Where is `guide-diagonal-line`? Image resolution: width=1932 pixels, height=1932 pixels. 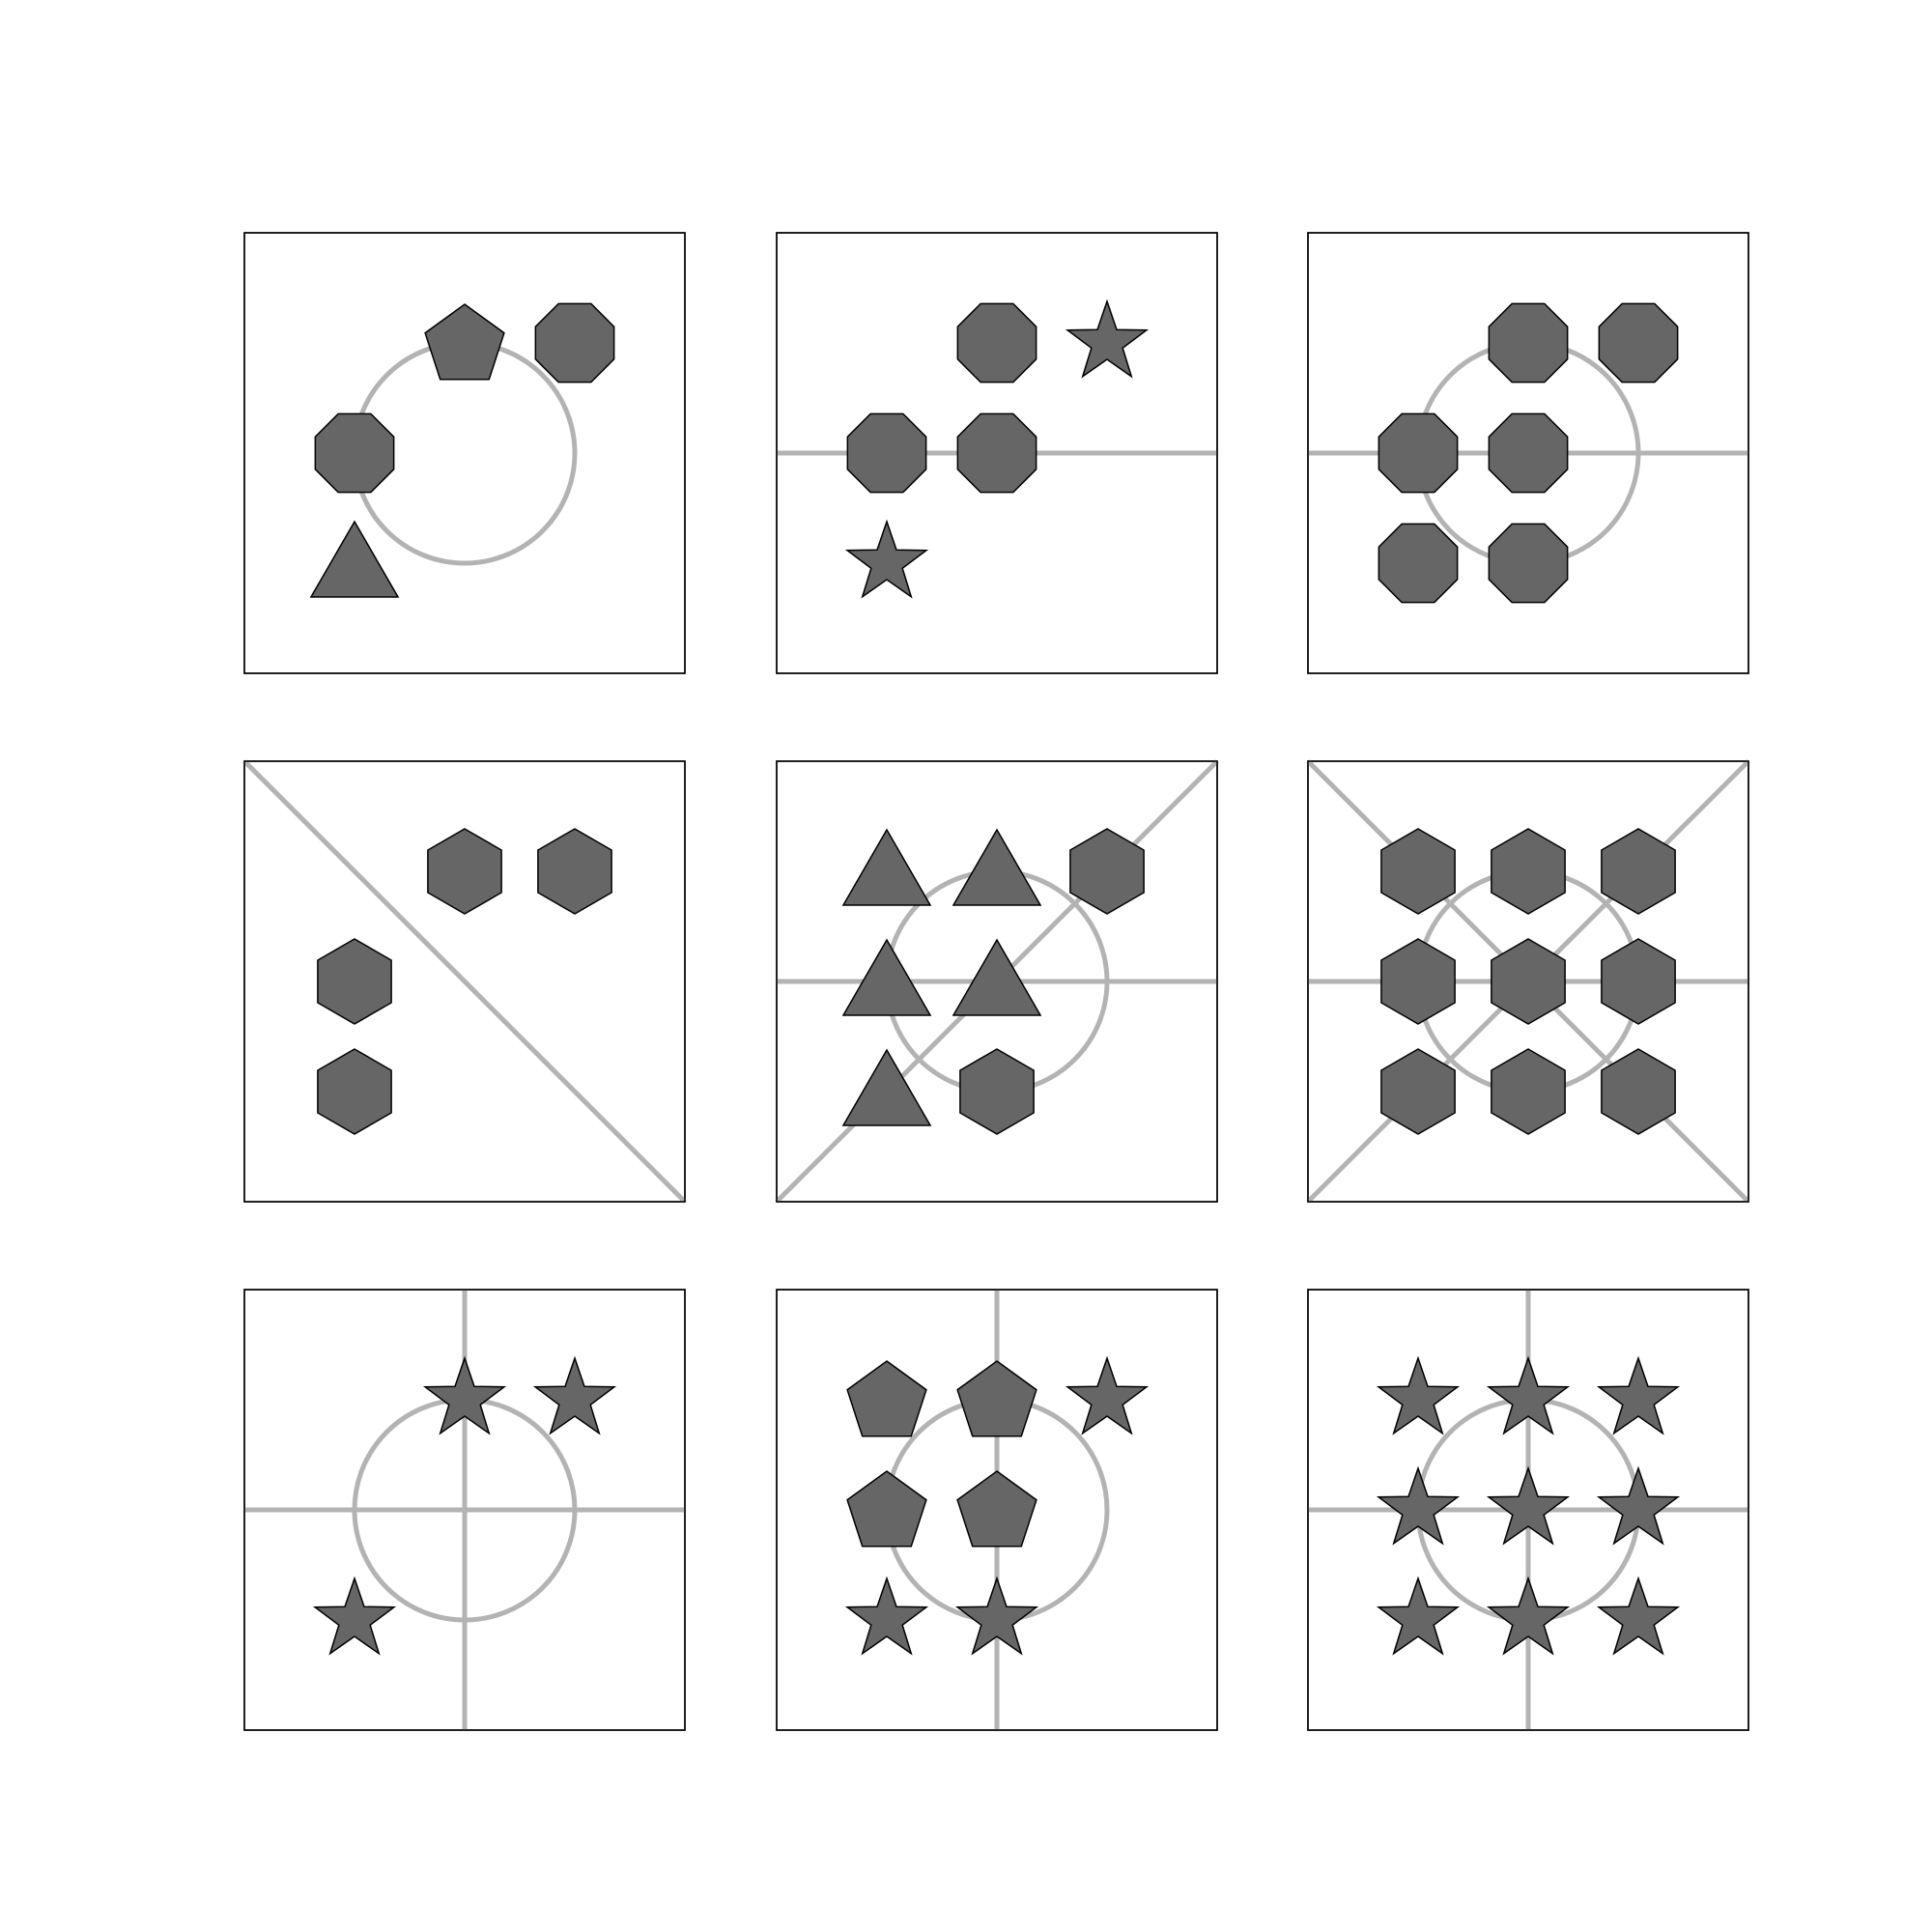
guide-diagonal-line is located at coordinates (464, 981).